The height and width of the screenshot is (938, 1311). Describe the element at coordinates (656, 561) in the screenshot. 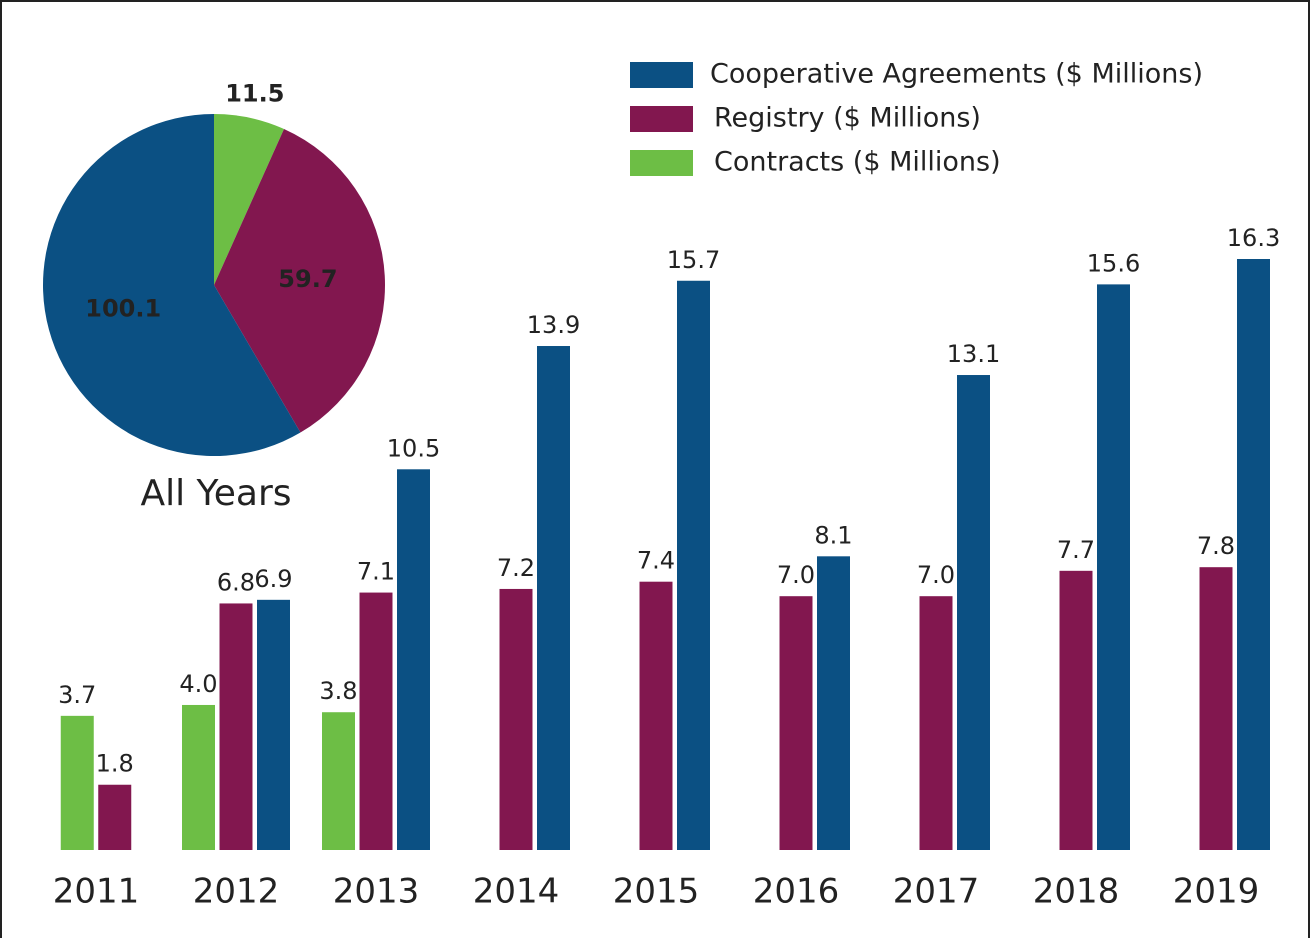

I see `value-label: 7.4` at that location.